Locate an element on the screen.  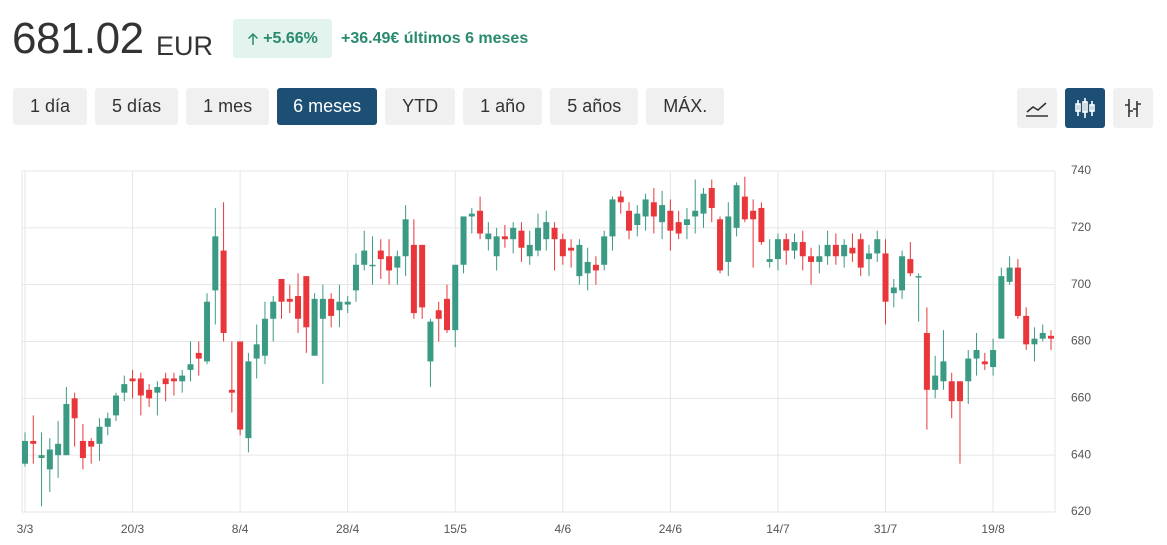
change-pct: +5.66% is located at coordinates (290, 38).